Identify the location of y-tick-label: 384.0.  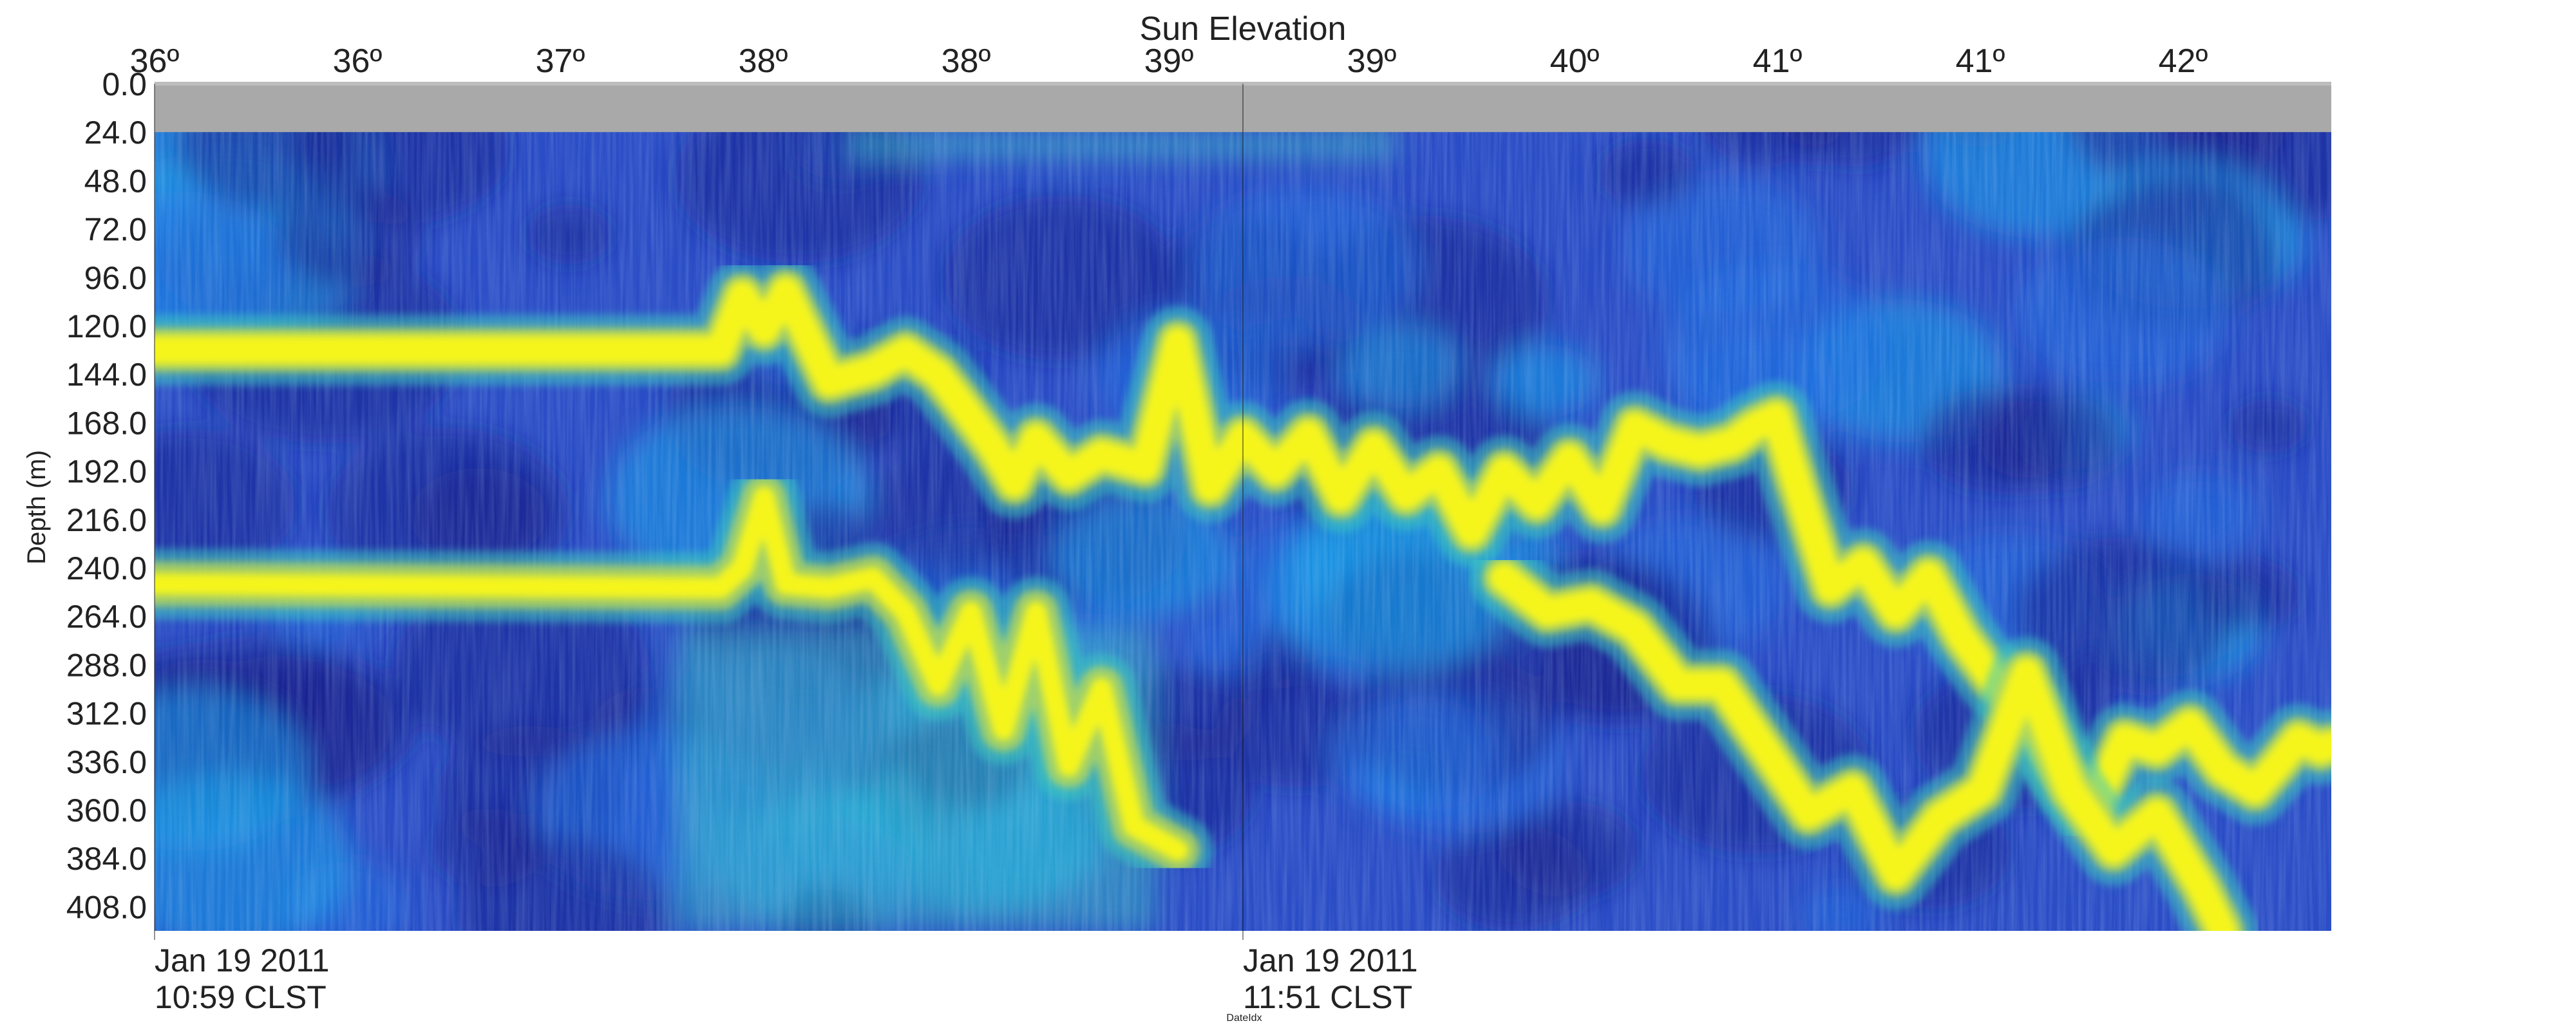
(107, 859).